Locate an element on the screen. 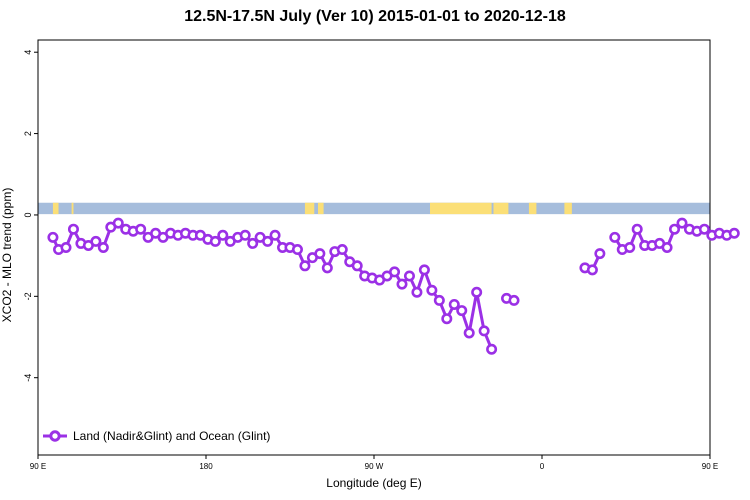 The image size is (750, 500). y-axis: 4 2 0 -2 -4 is located at coordinates (30, 216).